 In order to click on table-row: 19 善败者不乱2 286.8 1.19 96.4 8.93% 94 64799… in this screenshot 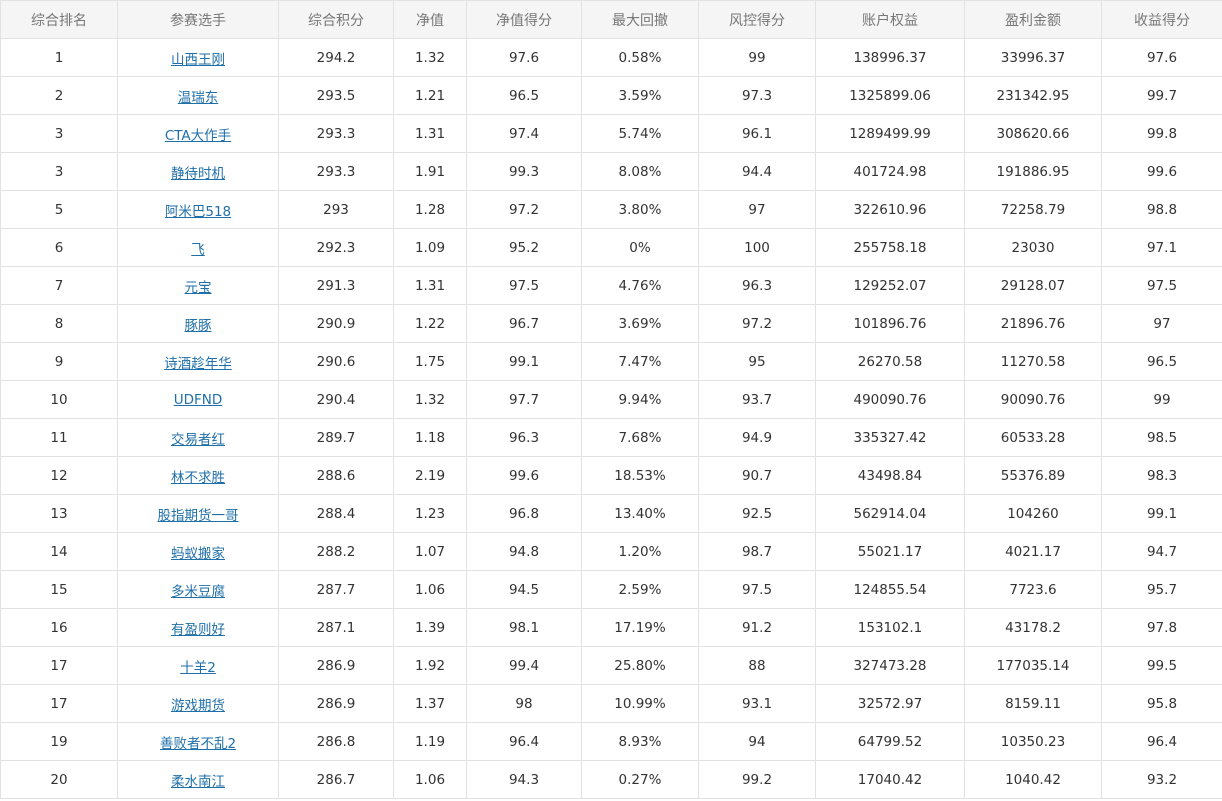, I will do `click(611, 741)`.